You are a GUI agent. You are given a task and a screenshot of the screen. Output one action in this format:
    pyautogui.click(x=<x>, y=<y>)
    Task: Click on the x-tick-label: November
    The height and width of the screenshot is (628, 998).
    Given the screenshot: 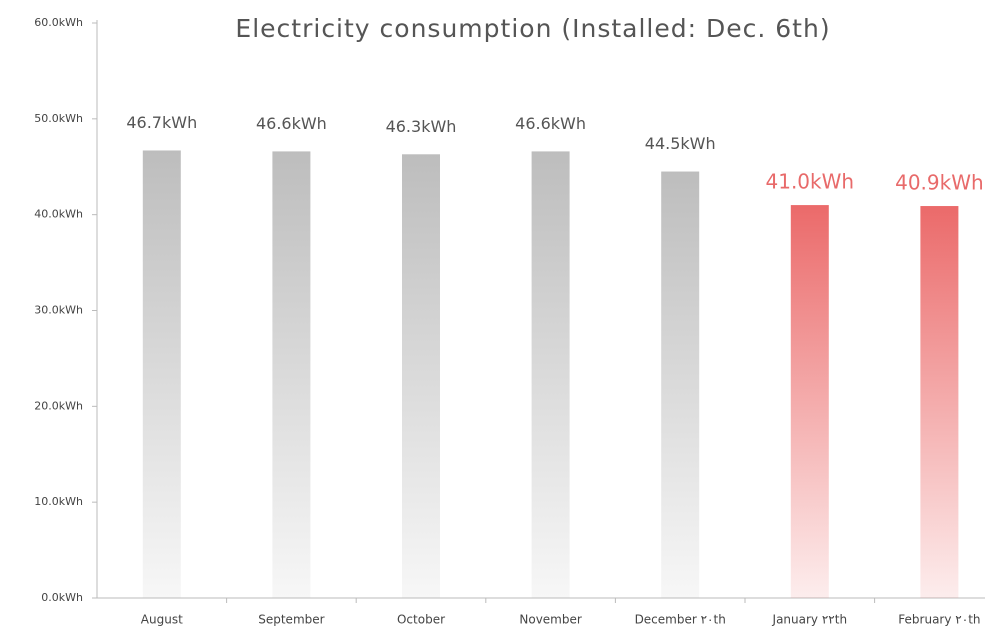 What is the action you would take?
    pyautogui.click(x=550, y=620)
    